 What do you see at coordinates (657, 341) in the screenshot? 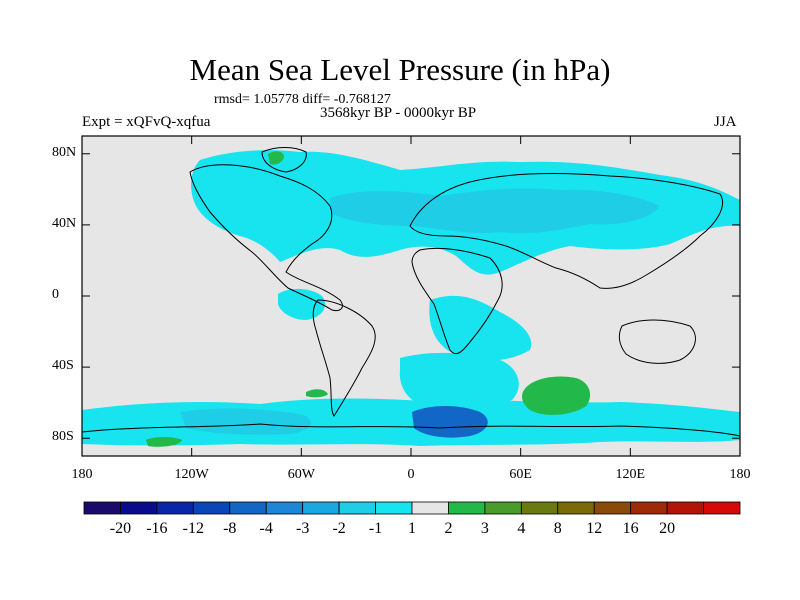
I see `coast-australia` at bounding box center [657, 341].